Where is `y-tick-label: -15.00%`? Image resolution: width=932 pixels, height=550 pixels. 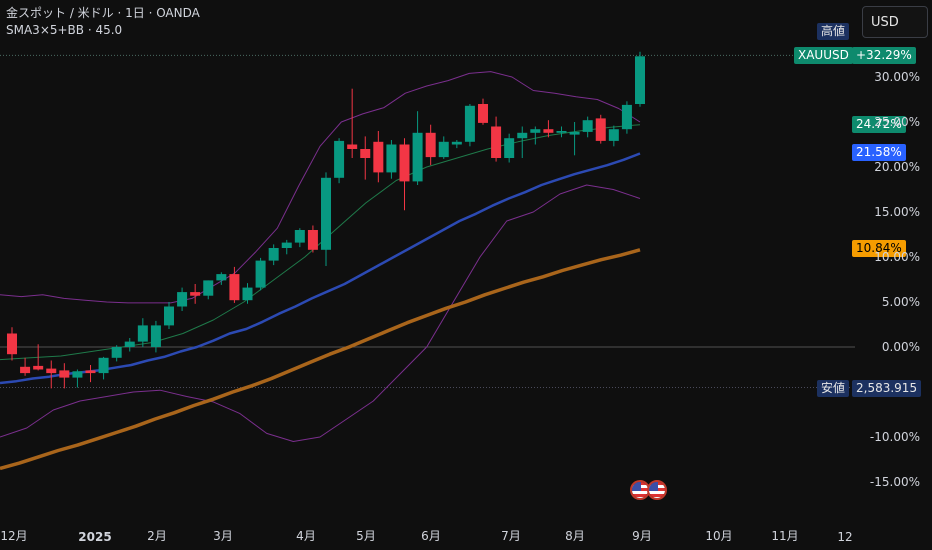
y-tick-label: -15.00% is located at coordinates (894, 482).